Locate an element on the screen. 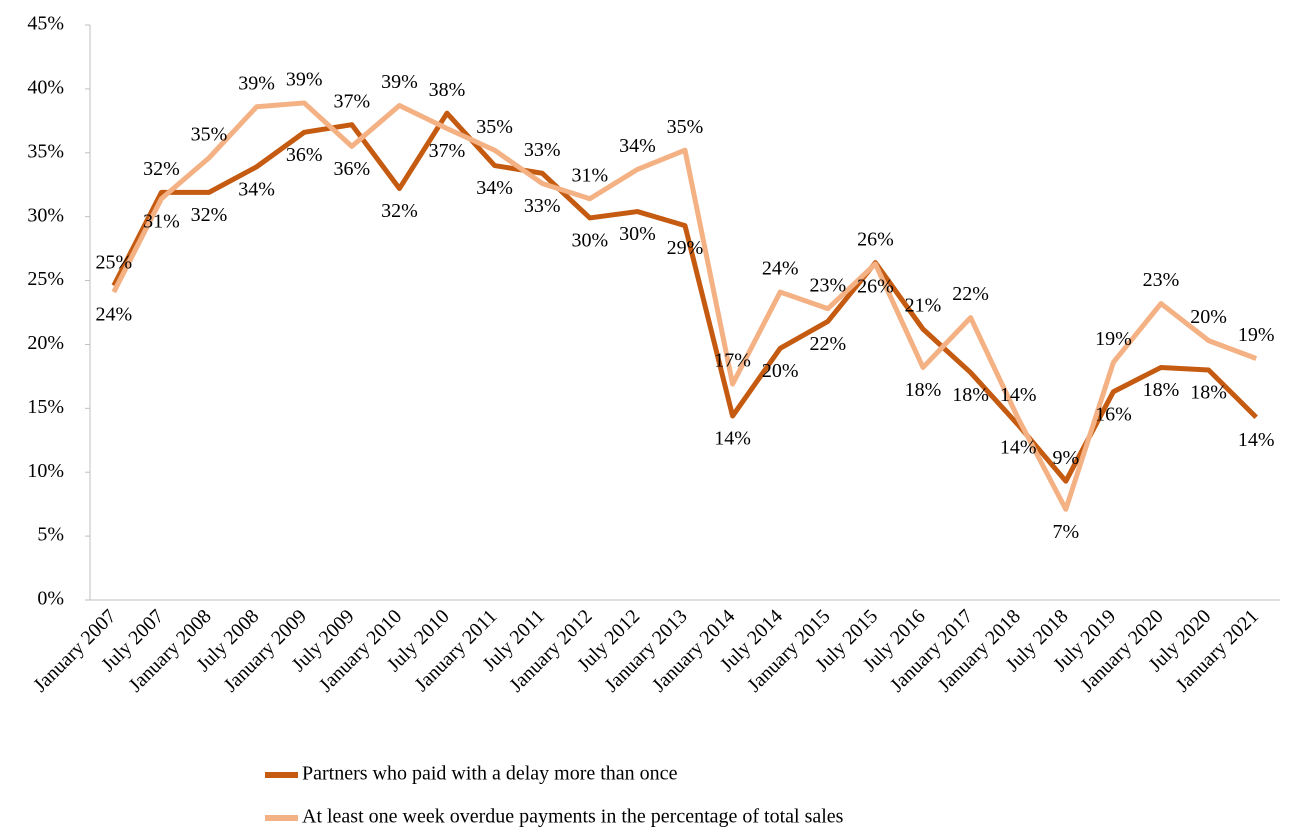 The image size is (1295, 833). y-tick-label: 10% is located at coordinates (45, 471).